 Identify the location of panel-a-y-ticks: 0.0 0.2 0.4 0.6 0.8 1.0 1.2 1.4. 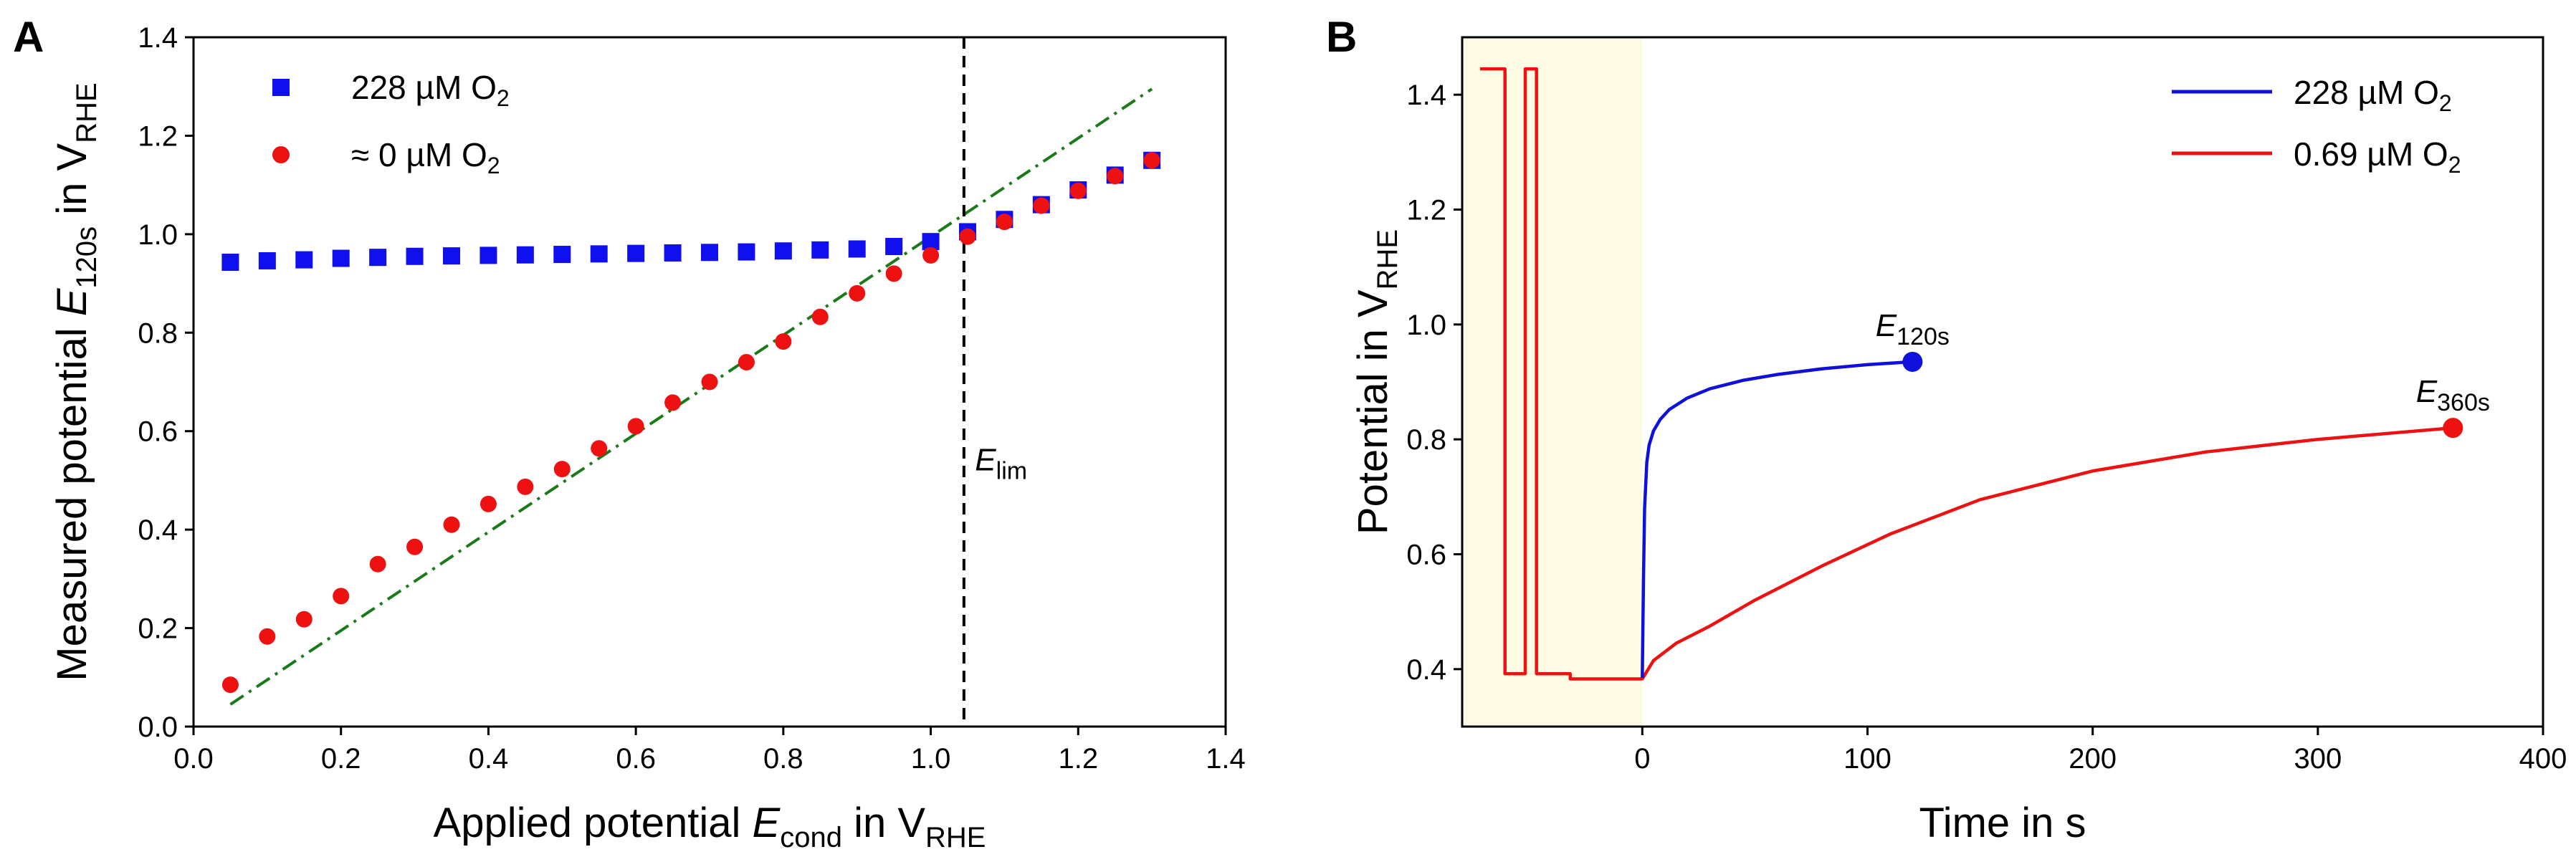
(166, 382).